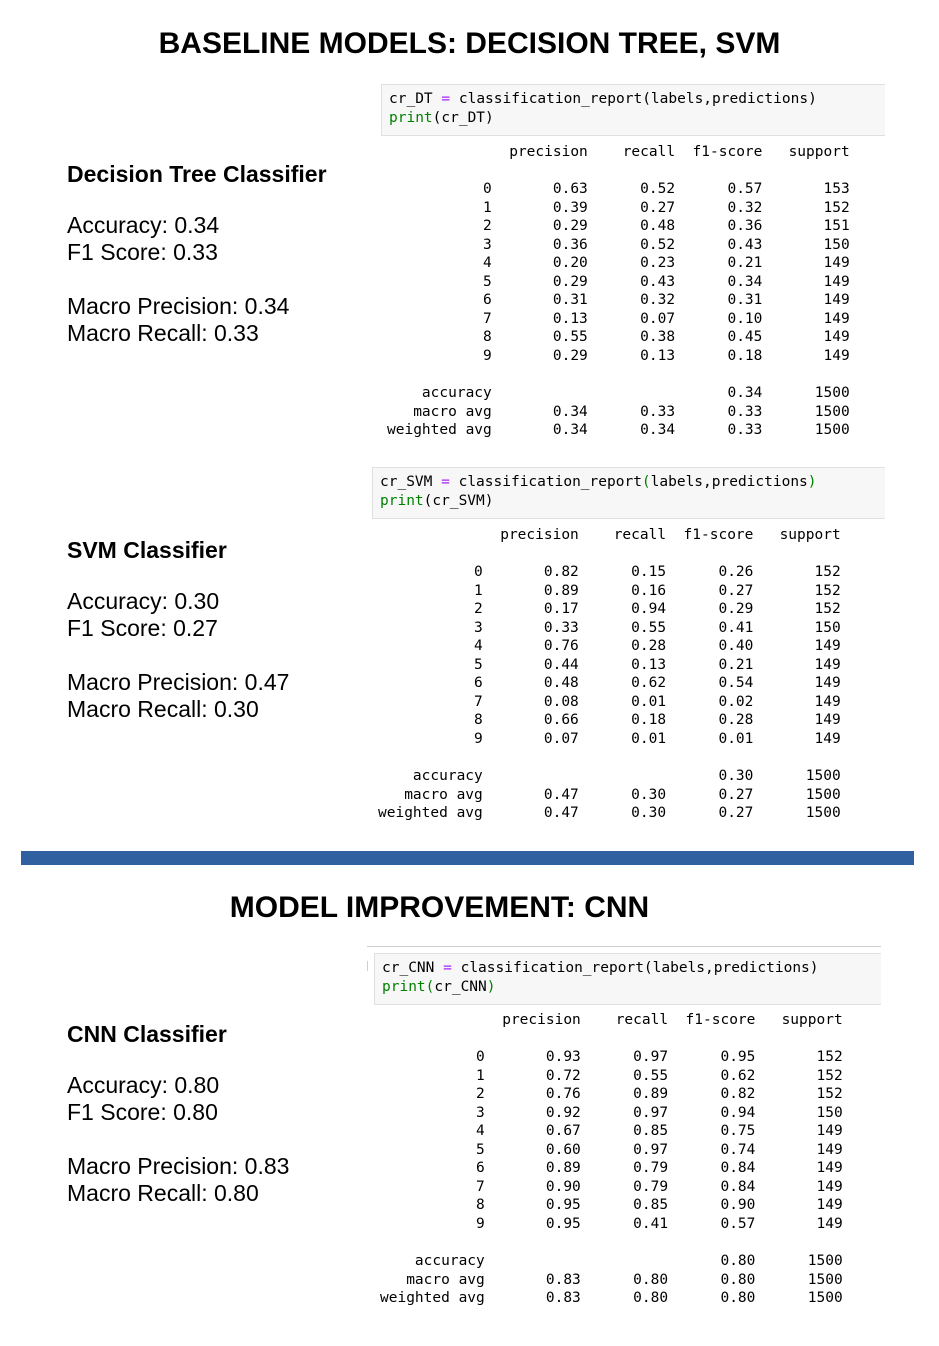 Image resolution: width=939 pixels, height=1346 pixels. What do you see at coordinates (609, 794) in the screenshot?
I see `report-macro-avg-row: macro avg 0.47 0.30 0.27 1500` at bounding box center [609, 794].